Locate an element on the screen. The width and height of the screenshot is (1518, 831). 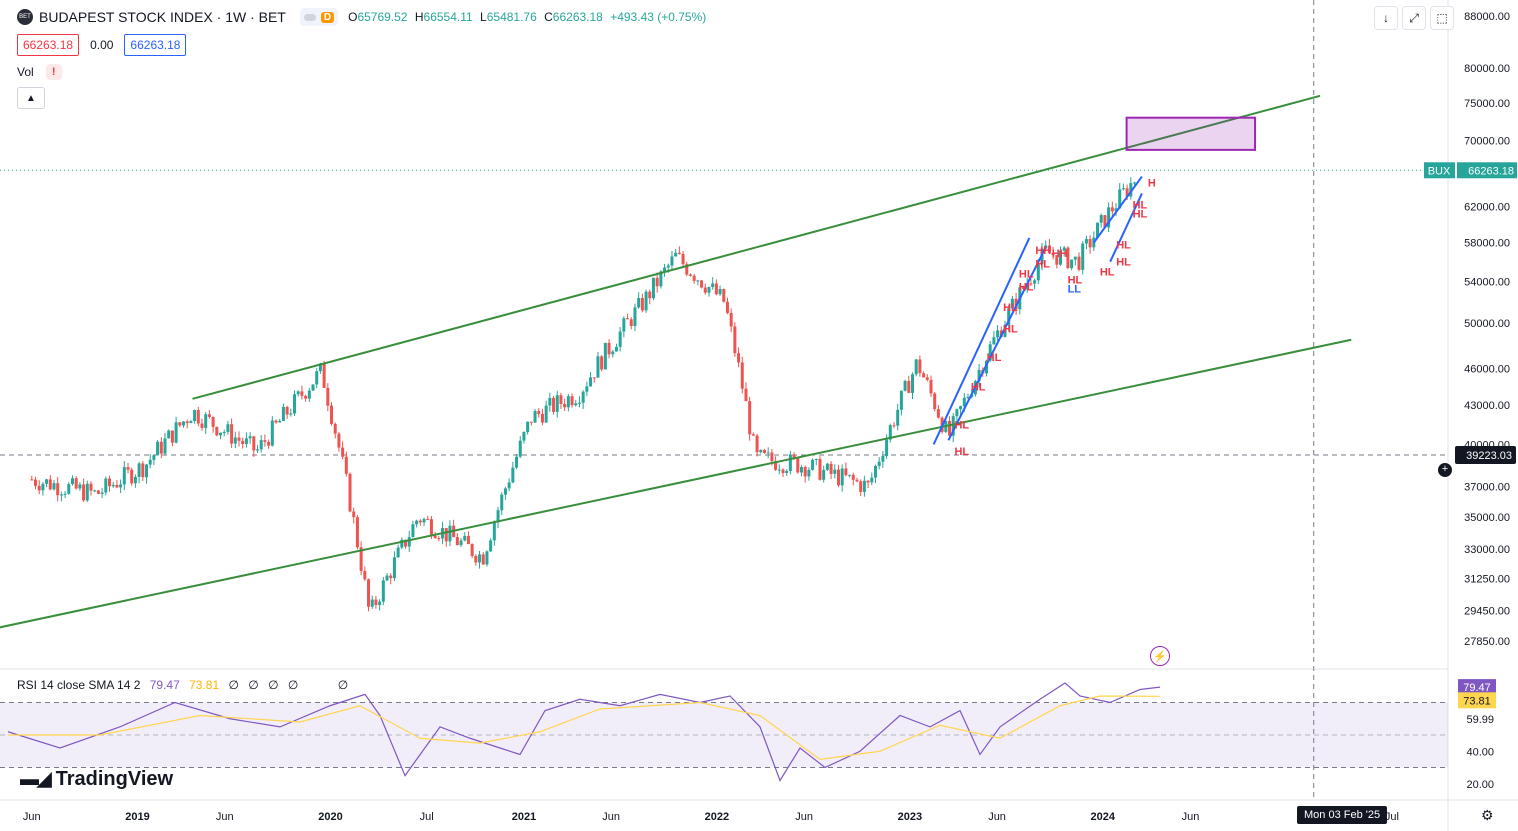
flash-icon: ⚡ is located at coordinates (1160, 656).